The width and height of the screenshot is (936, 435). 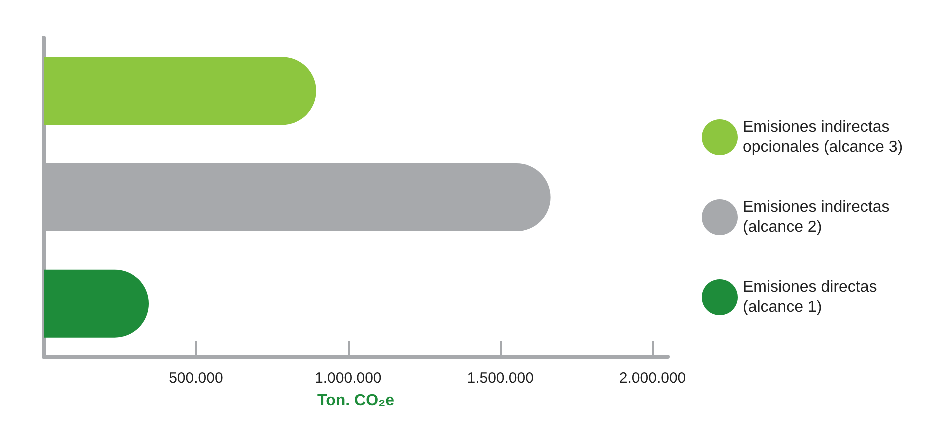 I want to click on x-tick-label: 1.500.000, so click(x=500, y=378).